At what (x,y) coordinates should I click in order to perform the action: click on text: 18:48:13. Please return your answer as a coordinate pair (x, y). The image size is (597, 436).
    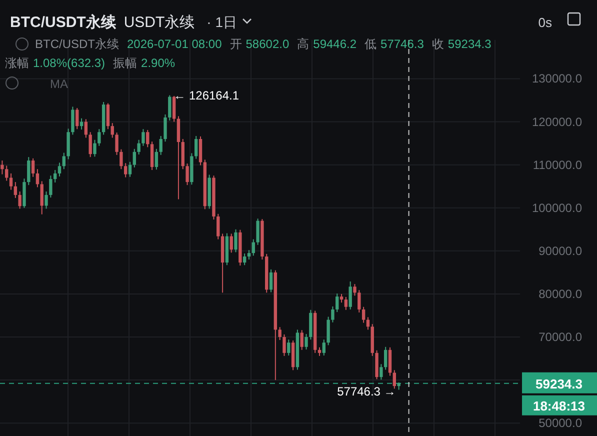
    Looking at the image, I should click on (559, 406).